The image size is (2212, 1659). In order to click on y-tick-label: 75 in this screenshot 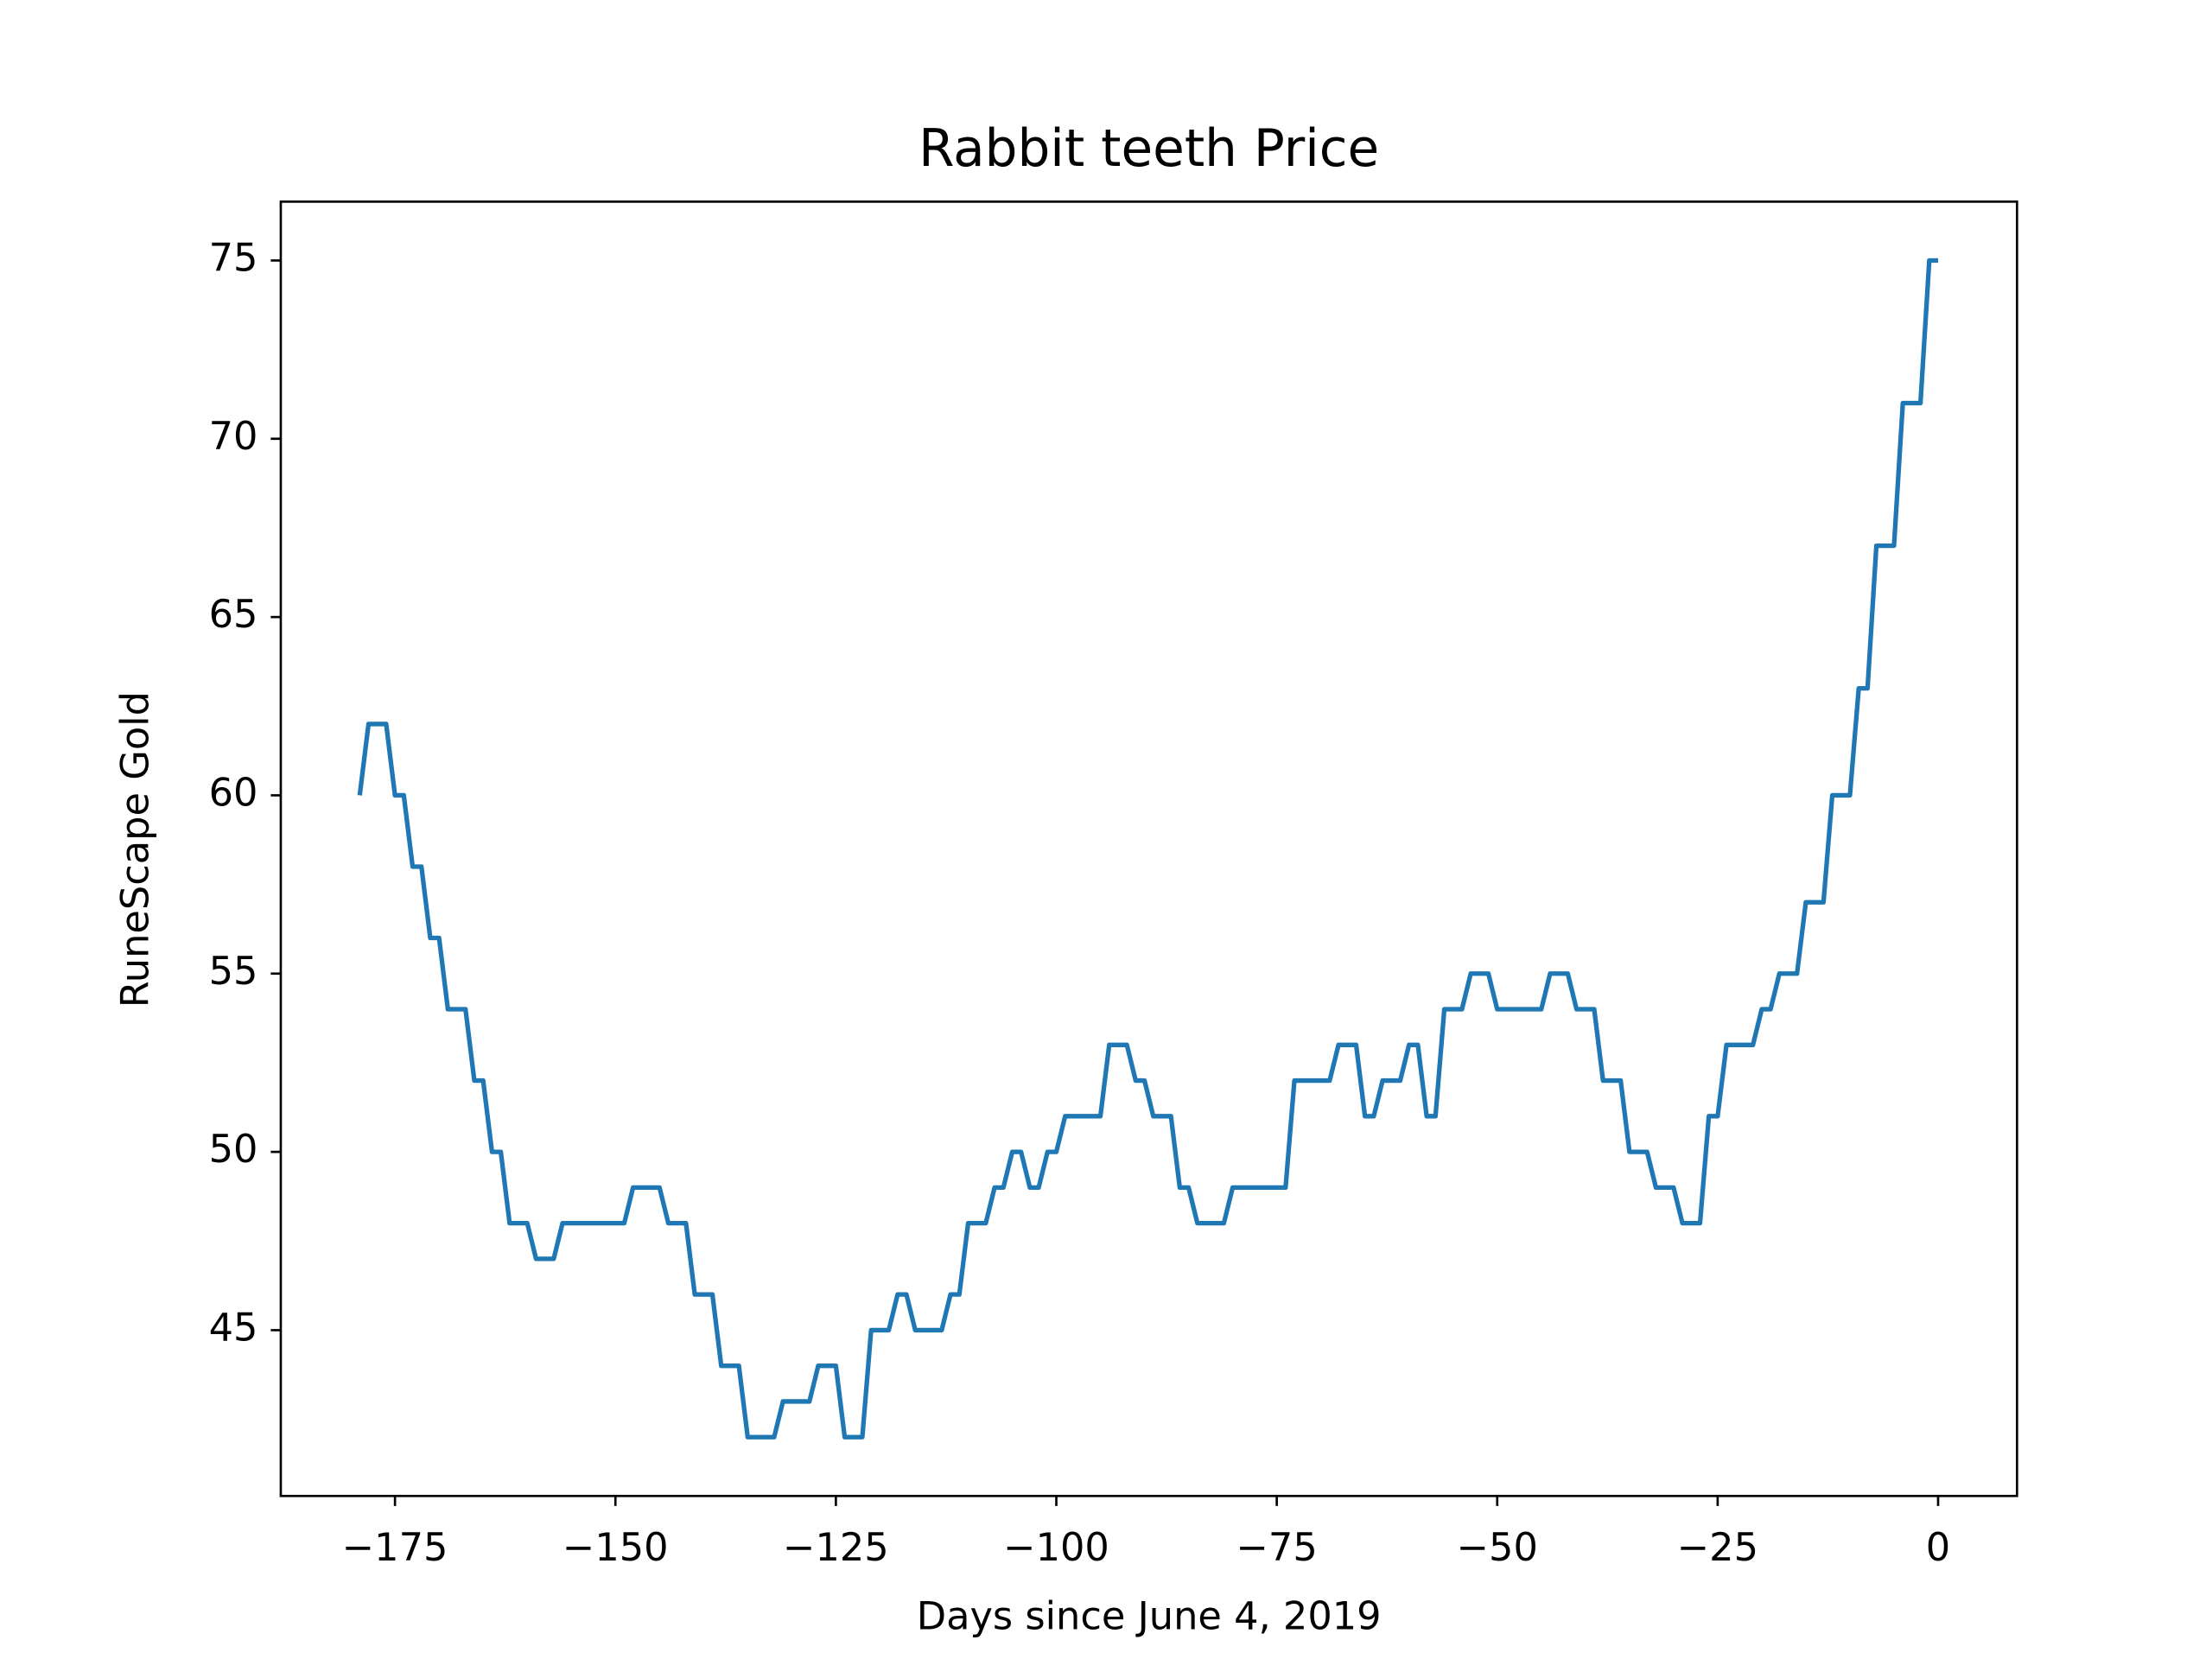, I will do `click(233, 257)`.